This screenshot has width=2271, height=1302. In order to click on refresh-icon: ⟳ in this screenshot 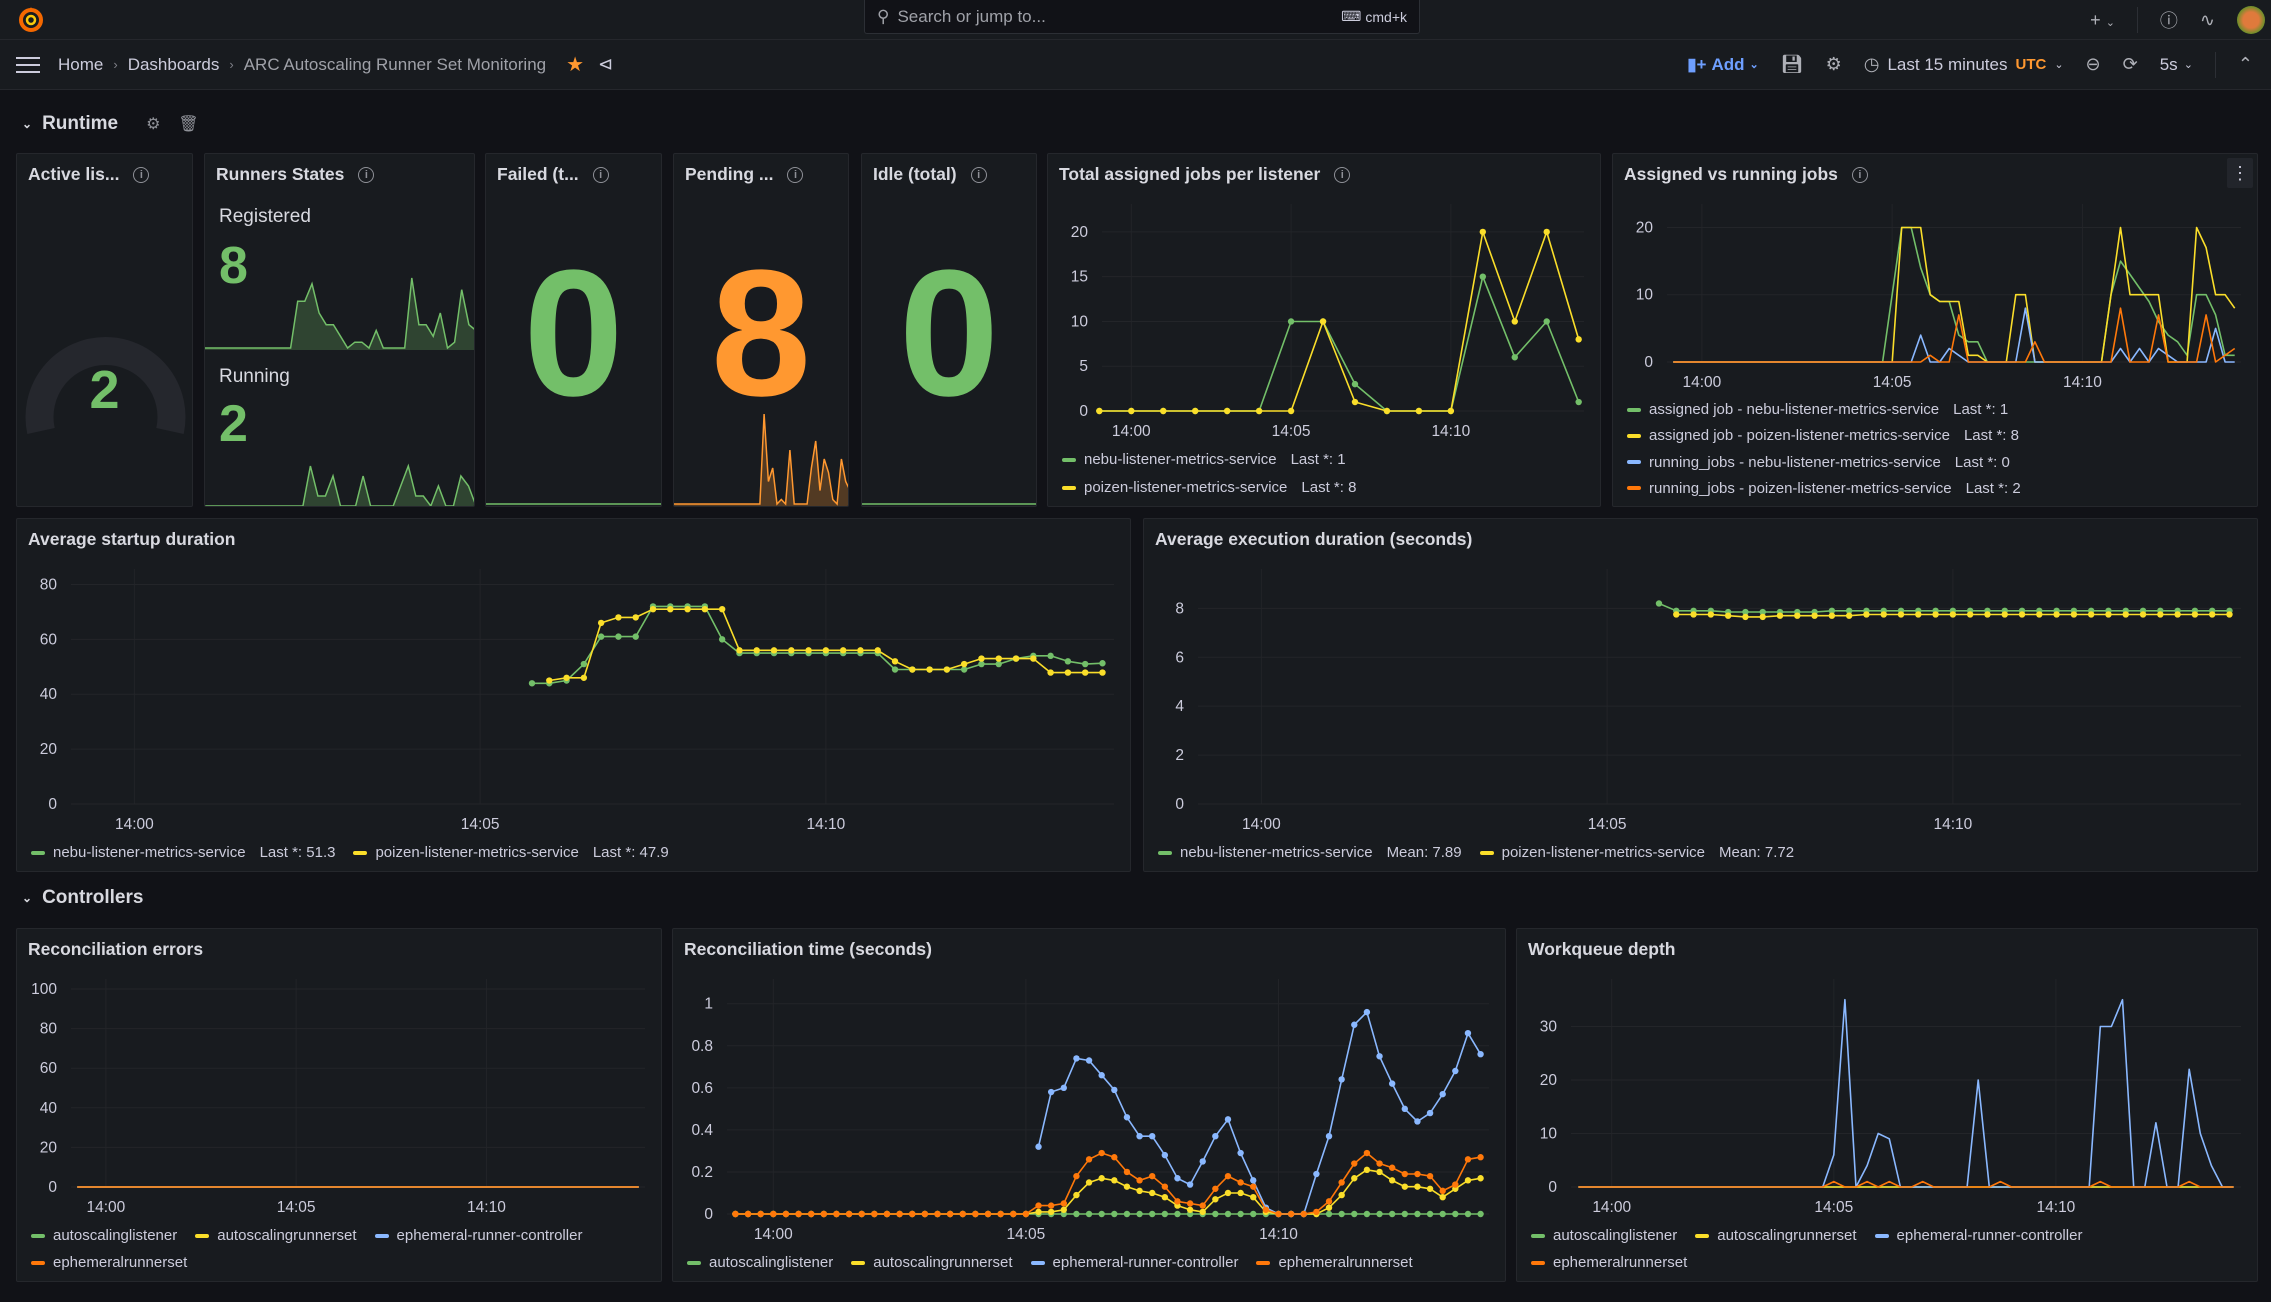, I will do `click(2130, 64)`.